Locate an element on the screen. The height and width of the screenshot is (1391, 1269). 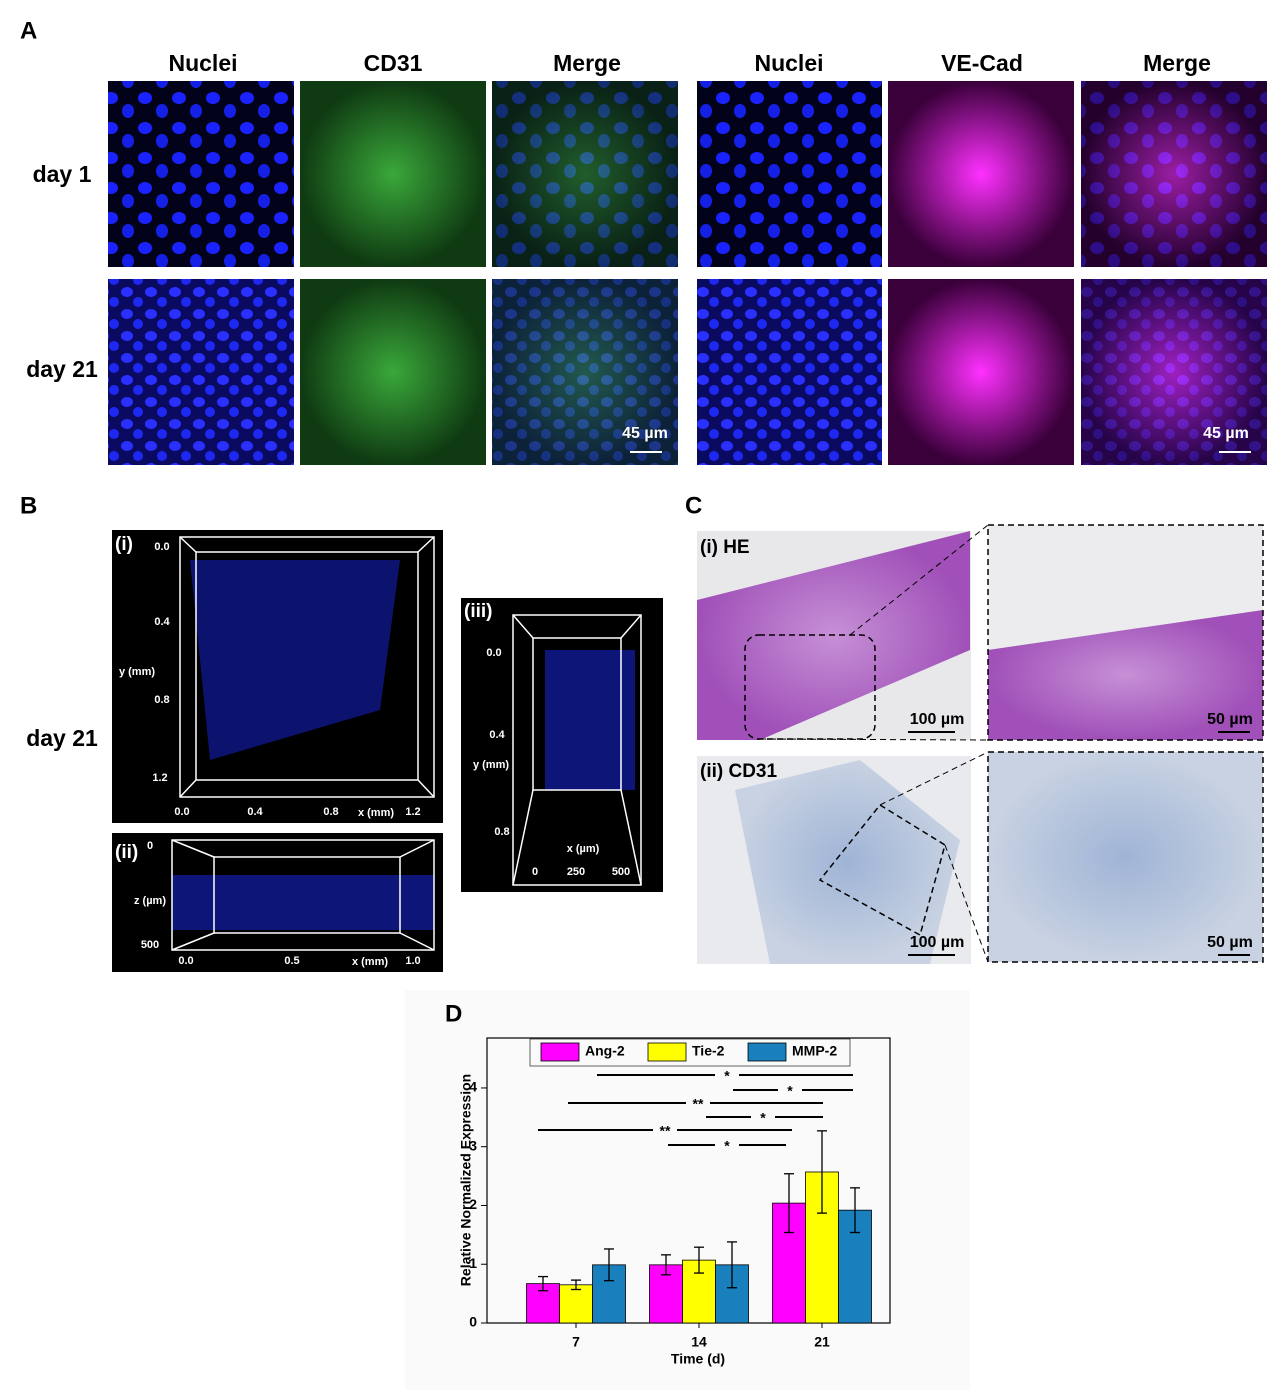
column-header: Nuclei is located at coordinates (202, 63).